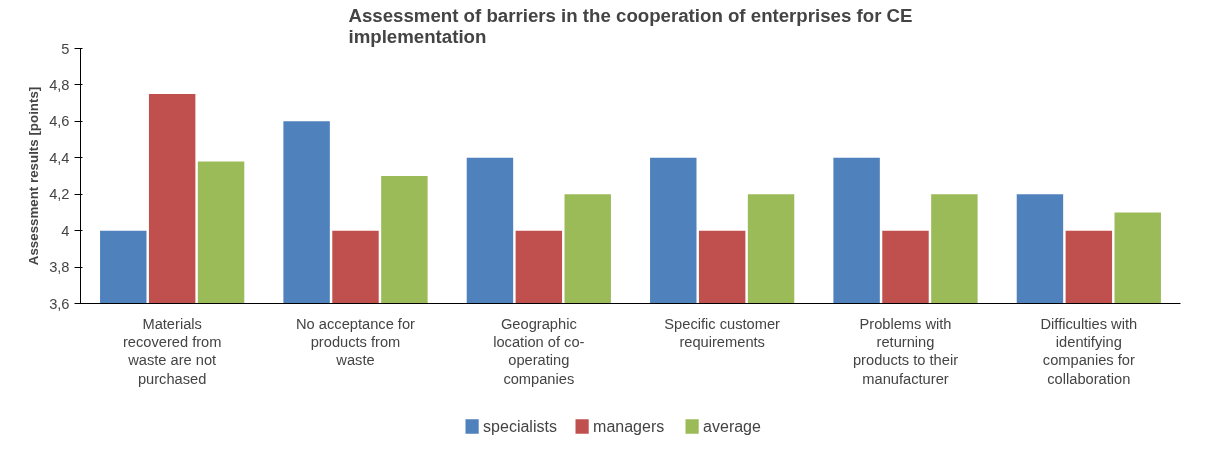 The width and height of the screenshot is (1219, 459). What do you see at coordinates (732, 426) in the screenshot?
I see `legend-label: average` at bounding box center [732, 426].